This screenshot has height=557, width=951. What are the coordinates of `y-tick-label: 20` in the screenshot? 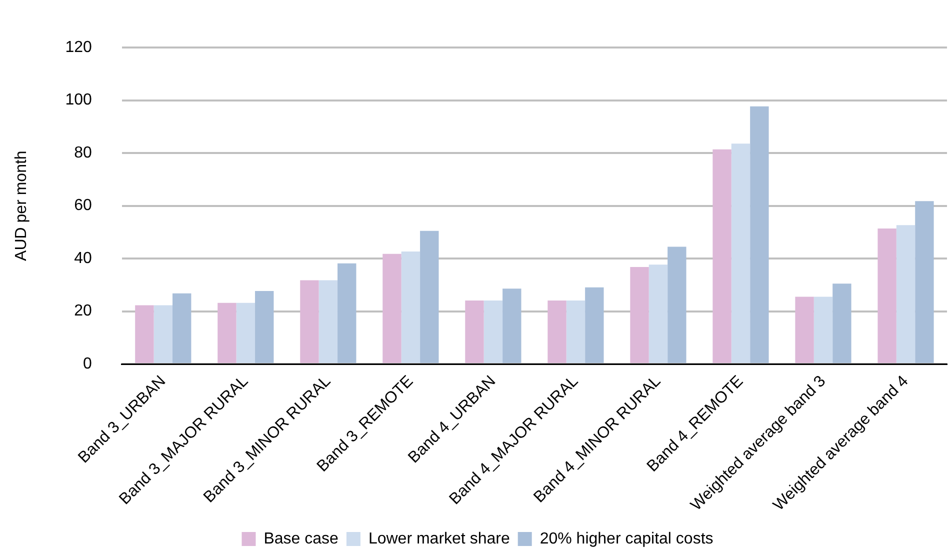 It's located at (83, 311).